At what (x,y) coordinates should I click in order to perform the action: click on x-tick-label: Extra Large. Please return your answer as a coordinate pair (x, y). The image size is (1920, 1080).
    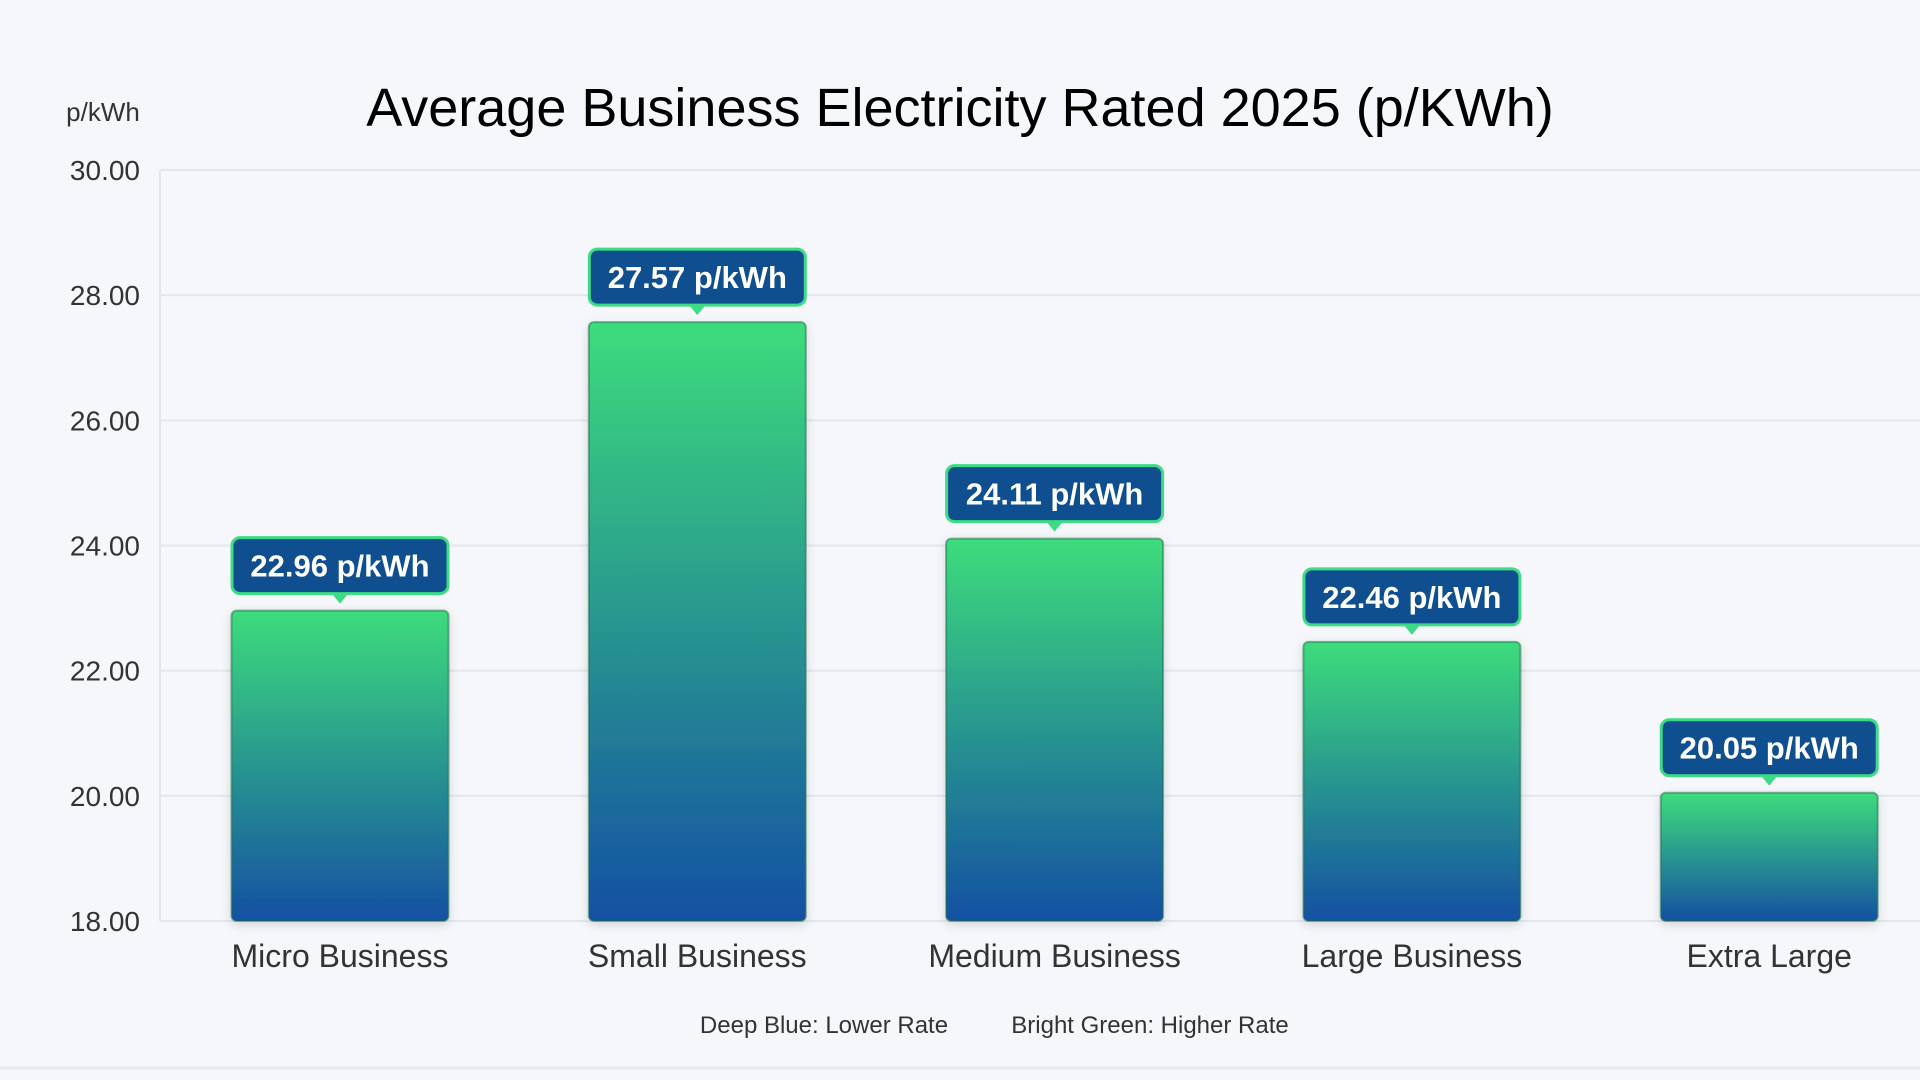
    Looking at the image, I should click on (1768, 956).